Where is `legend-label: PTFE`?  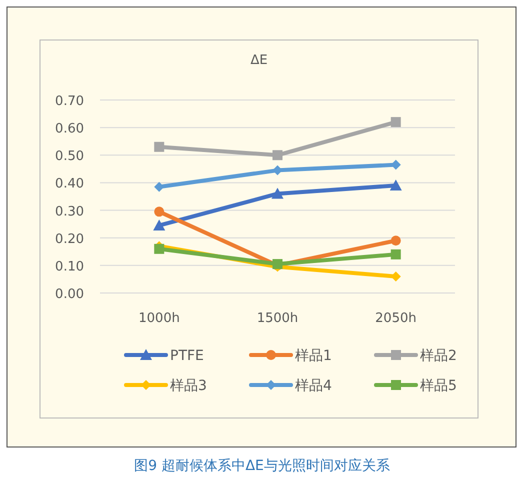
legend-label: PTFE is located at coordinates (187, 356).